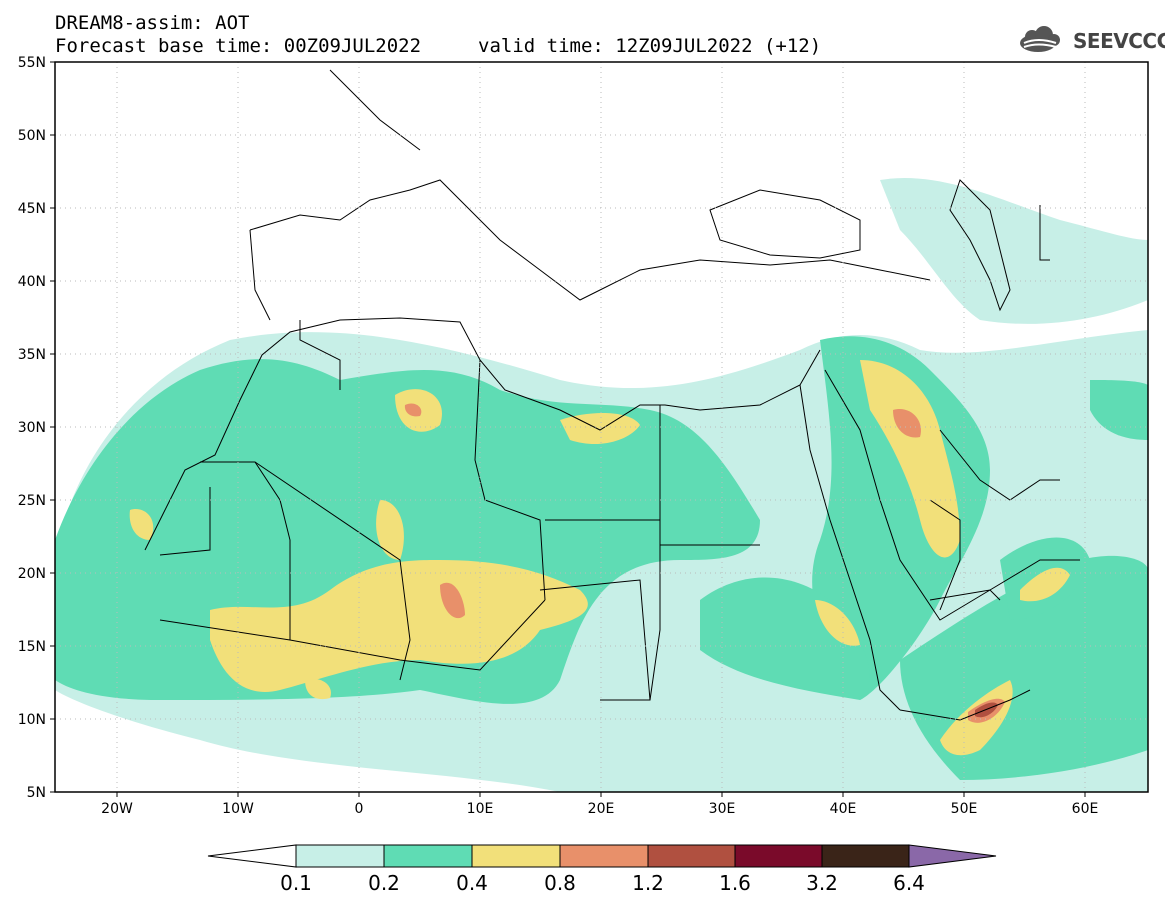 The width and height of the screenshot is (1165, 905). Describe the element at coordinates (384, 883) in the screenshot. I see `colorbar-label: 0.2` at that location.